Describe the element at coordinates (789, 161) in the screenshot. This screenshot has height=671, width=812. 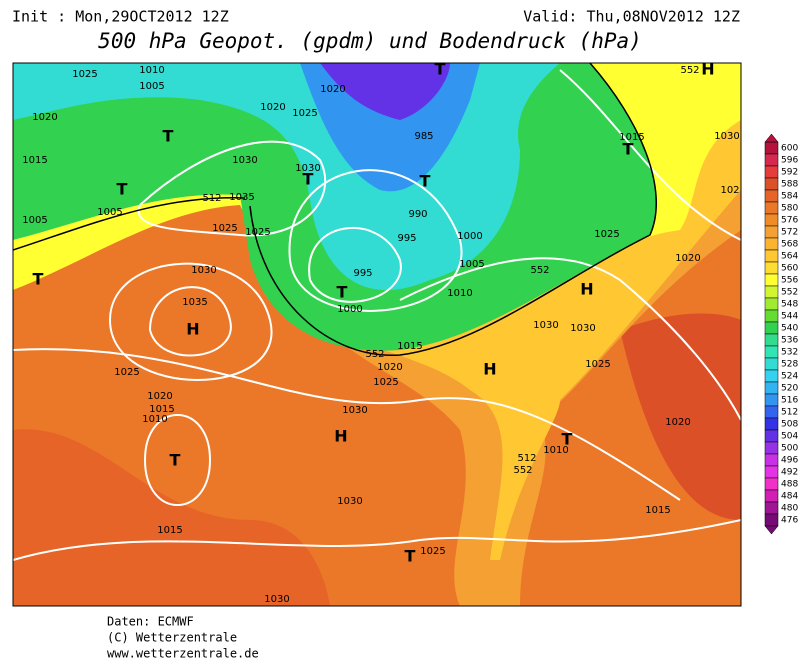
I see `colorbar-label: 596` at that location.